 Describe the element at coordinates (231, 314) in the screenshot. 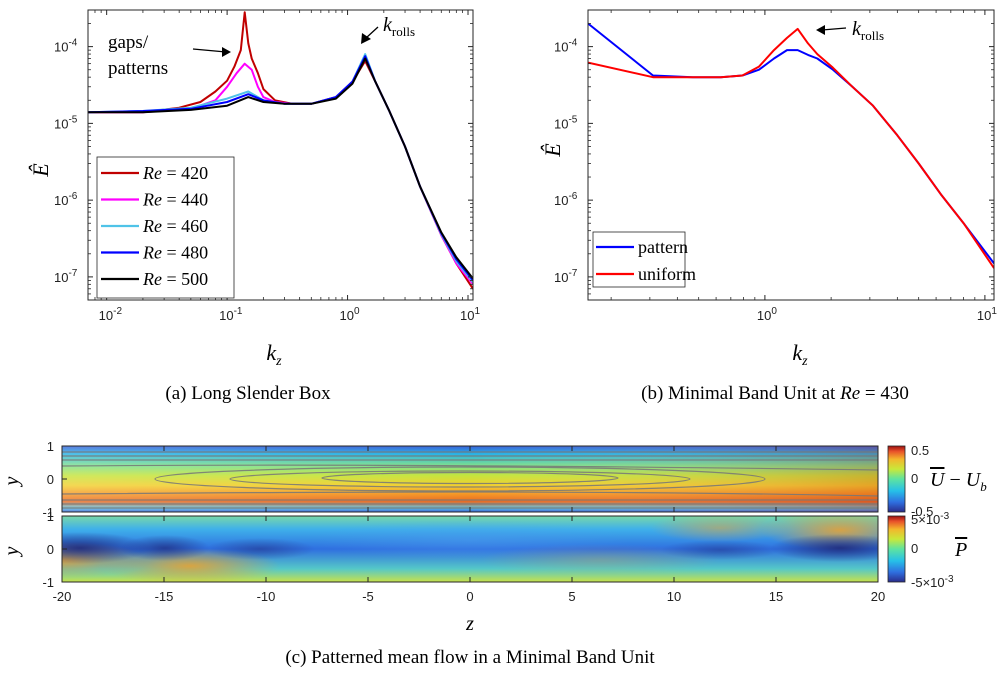

I see `x-tick-label: 10⁻¹` at that location.